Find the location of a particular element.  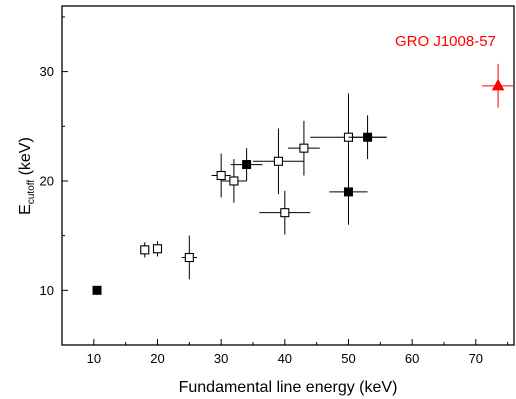

y-axis-title: Ecutoff (keV) is located at coordinates (27, 176).